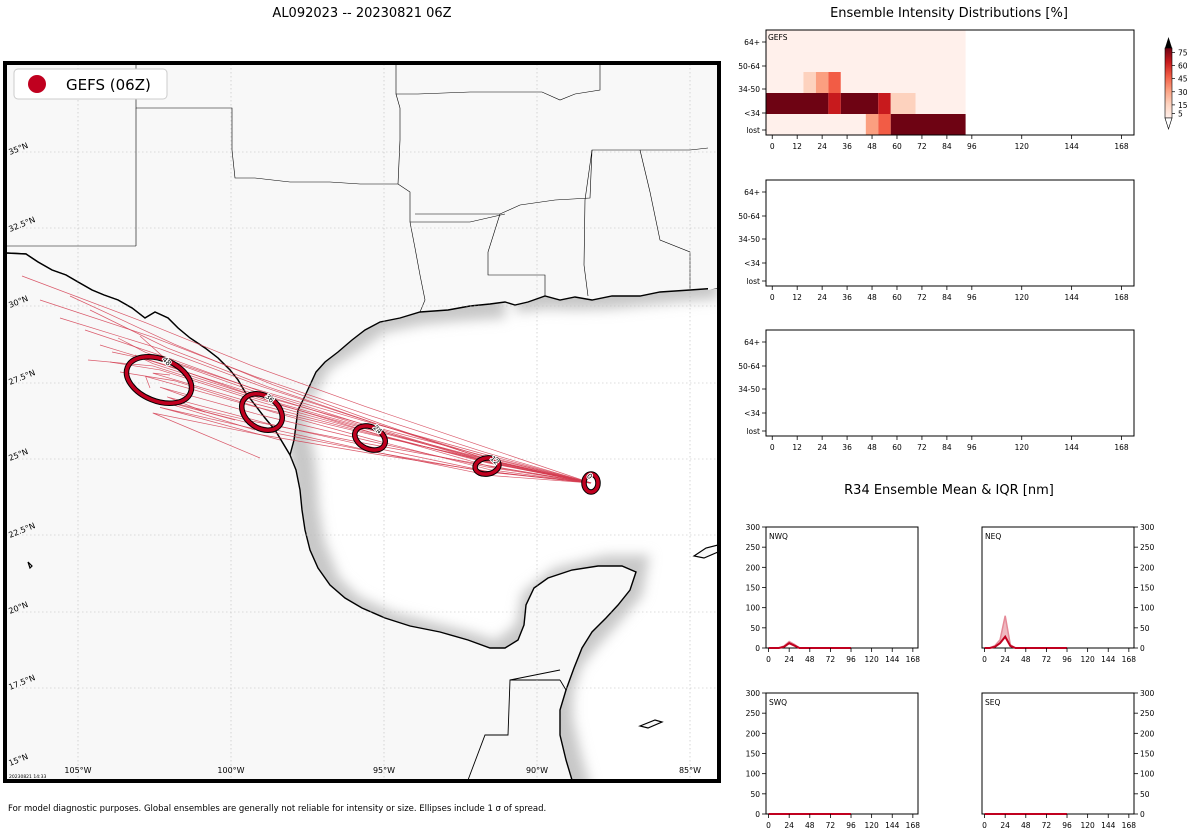 The image size is (1200, 840). Describe the element at coordinates (1183, 105) in the screenshot. I see `colorbar-tick-label: 15` at that location.